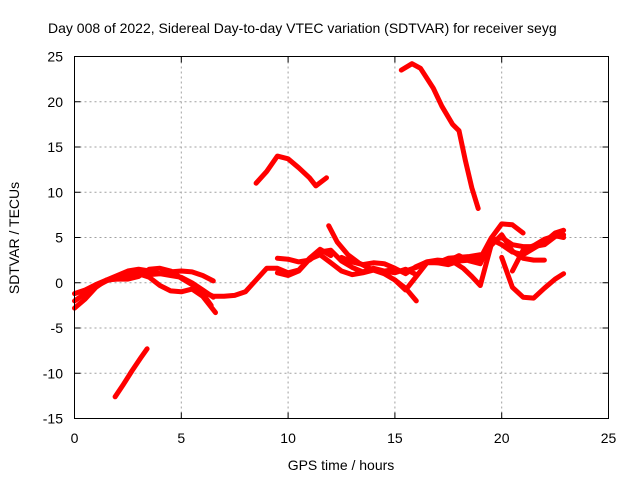 This screenshot has width=640, height=480. What do you see at coordinates (53, 238) in the screenshot?
I see `y-tick-labels: -15 -10 -5 0 5 10 15 20 25` at bounding box center [53, 238].